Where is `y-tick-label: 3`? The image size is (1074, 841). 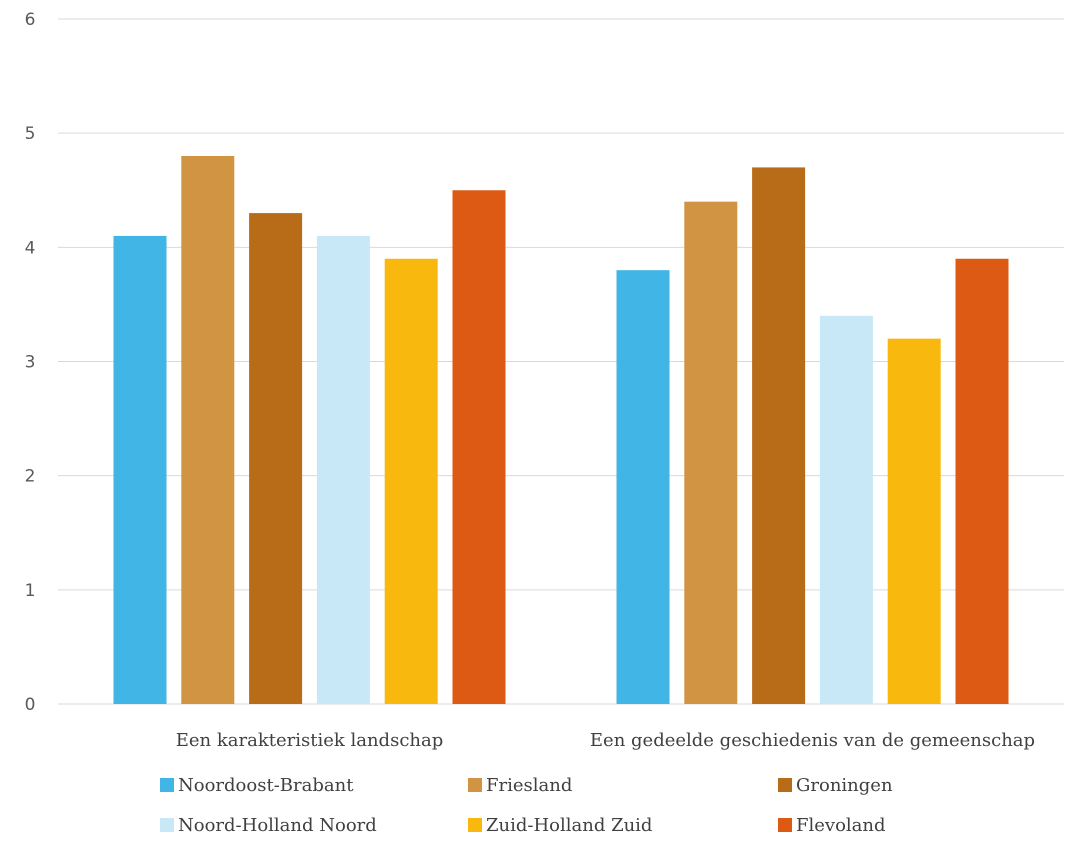 y-tick-label: 3 is located at coordinates (30, 363).